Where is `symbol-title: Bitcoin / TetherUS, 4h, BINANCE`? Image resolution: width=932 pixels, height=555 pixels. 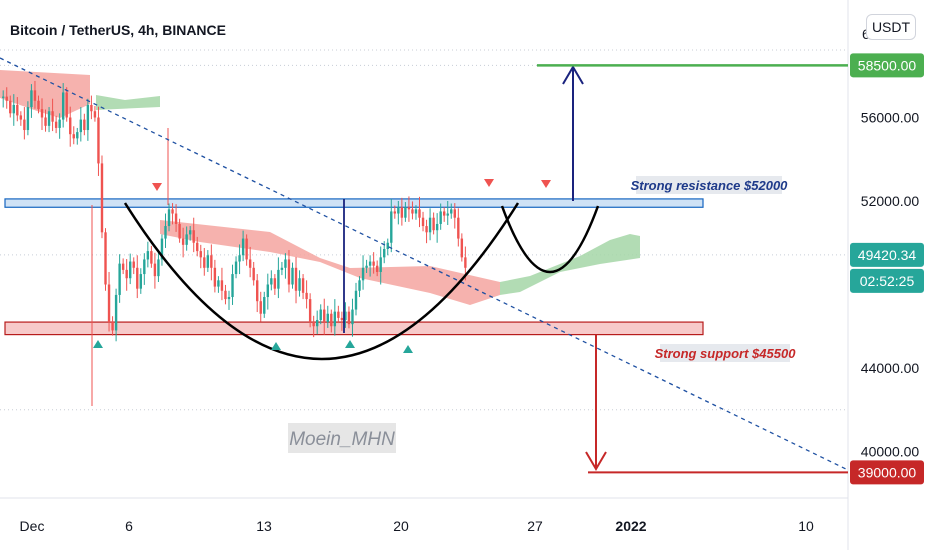 symbol-title: Bitcoin / TetherUS, 4h, BINANCE is located at coordinates (118, 30).